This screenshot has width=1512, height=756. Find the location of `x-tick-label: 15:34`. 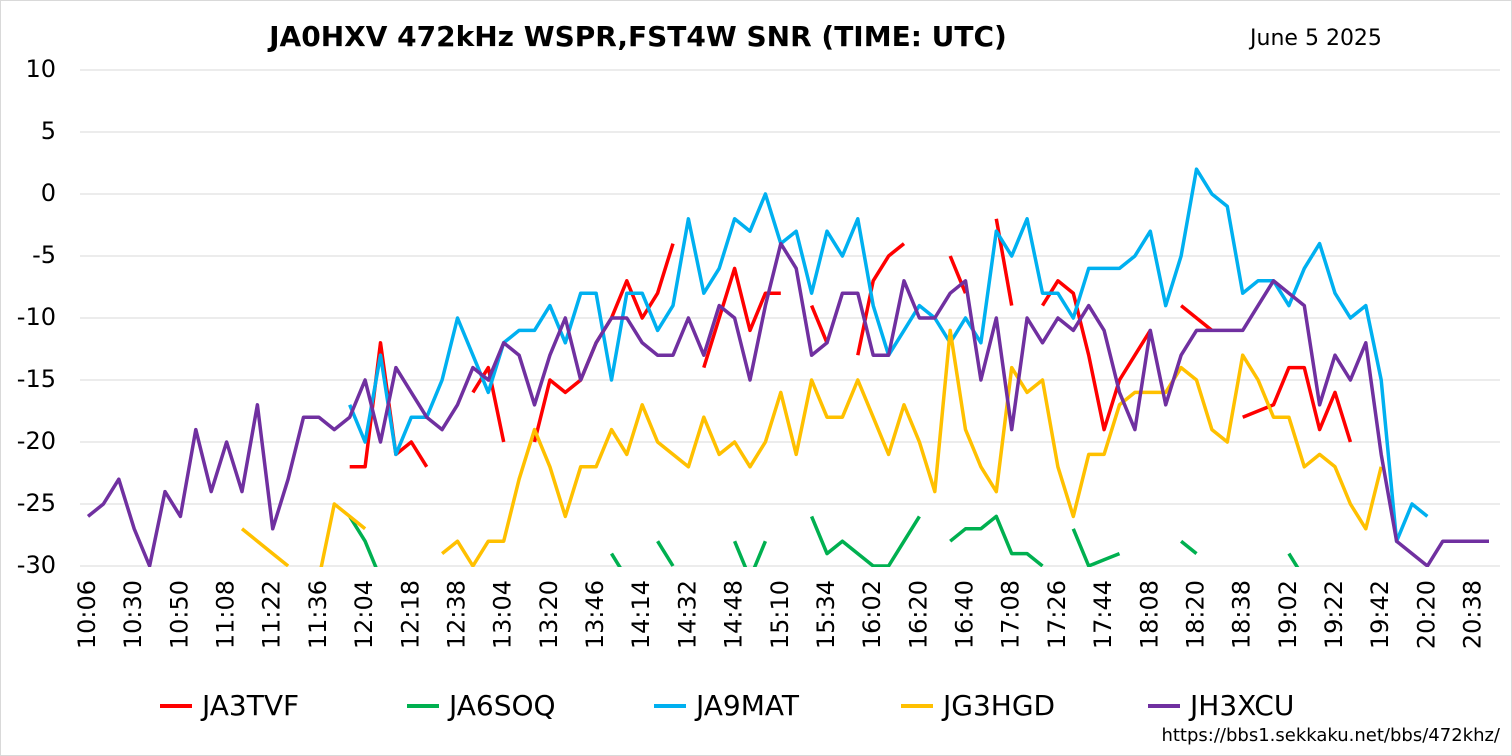

x-tick-label: 15:34 is located at coordinates (826, 614).